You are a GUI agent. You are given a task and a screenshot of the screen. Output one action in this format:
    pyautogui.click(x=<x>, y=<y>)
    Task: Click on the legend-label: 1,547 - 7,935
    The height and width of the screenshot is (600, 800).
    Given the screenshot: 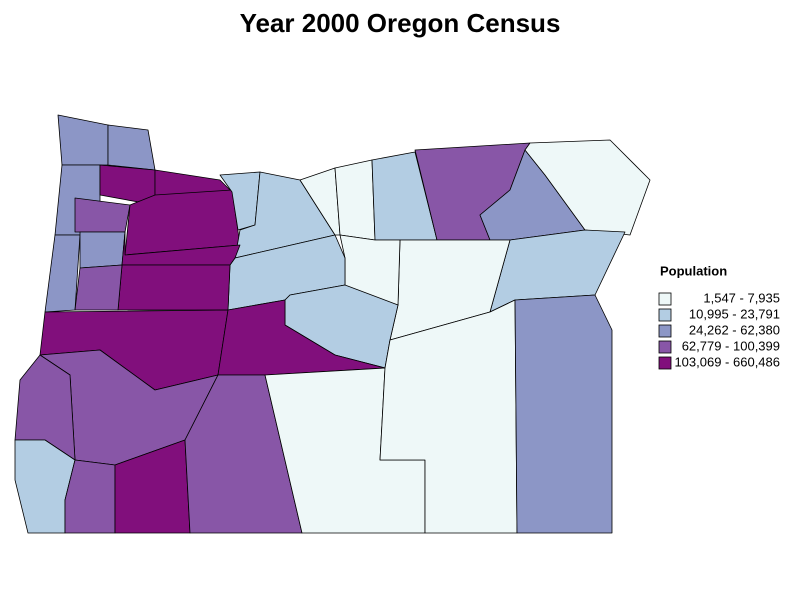 What is the action you would take?
    pyautogui.click(x=741, y=297)
    